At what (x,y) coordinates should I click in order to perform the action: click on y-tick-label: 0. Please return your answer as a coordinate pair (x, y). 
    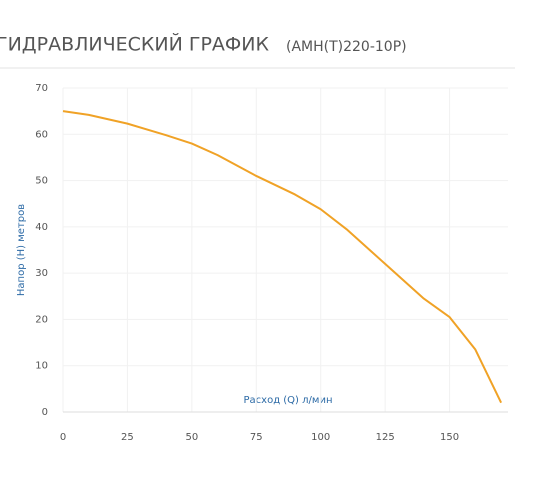
    Looking at the image, I should click on (45, 412).